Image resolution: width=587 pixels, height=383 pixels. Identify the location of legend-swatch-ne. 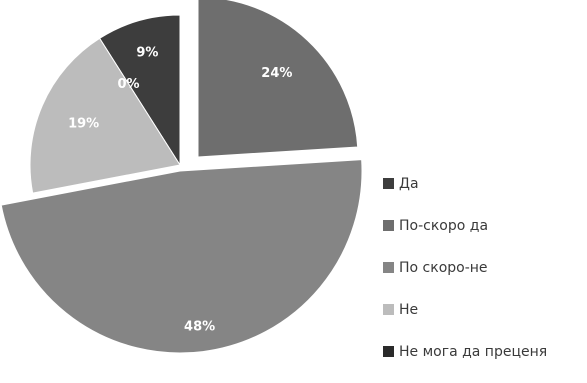
(388, 309).